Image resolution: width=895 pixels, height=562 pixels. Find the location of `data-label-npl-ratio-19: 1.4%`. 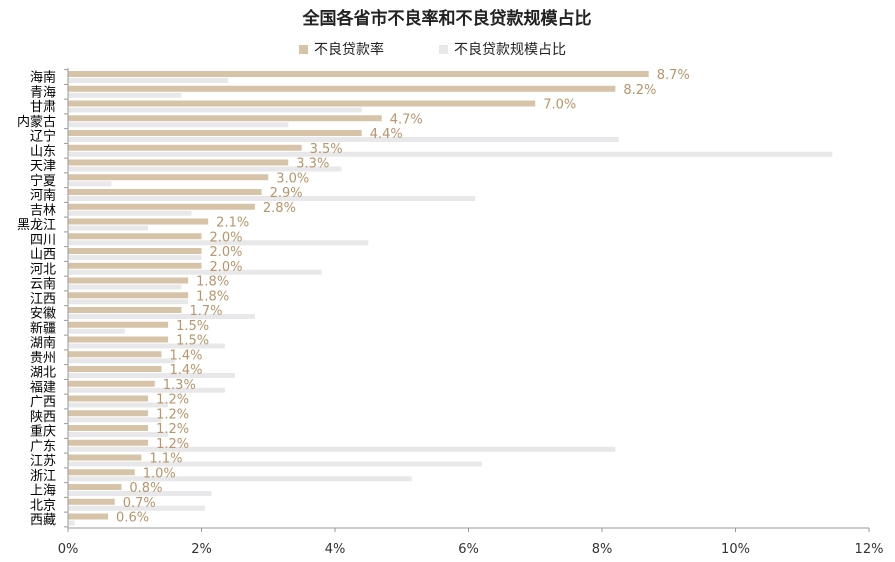

data-label-npl-ratio-19: 1.4% is located at coordinates (185, 355).